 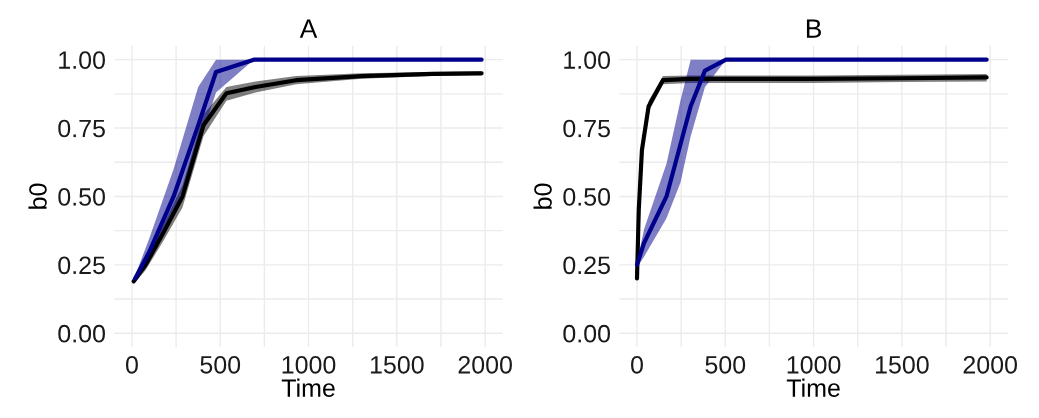 What do you see at coordinates (813, 28) in the screenshot?
I see `chart-title: B` at bounding box center [813, 28].